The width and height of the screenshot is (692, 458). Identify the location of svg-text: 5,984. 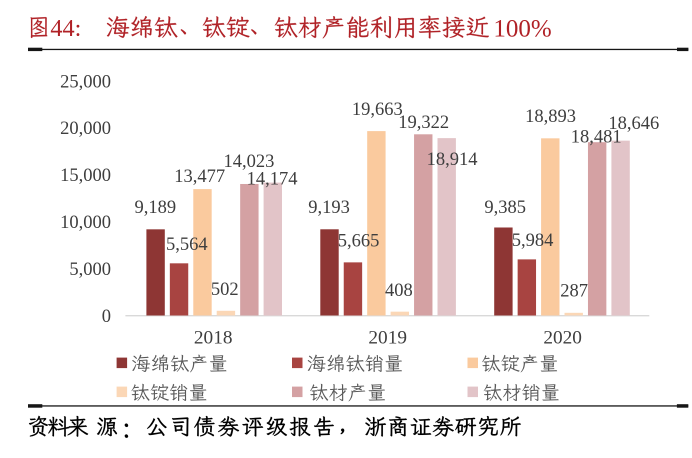
(533, 241).